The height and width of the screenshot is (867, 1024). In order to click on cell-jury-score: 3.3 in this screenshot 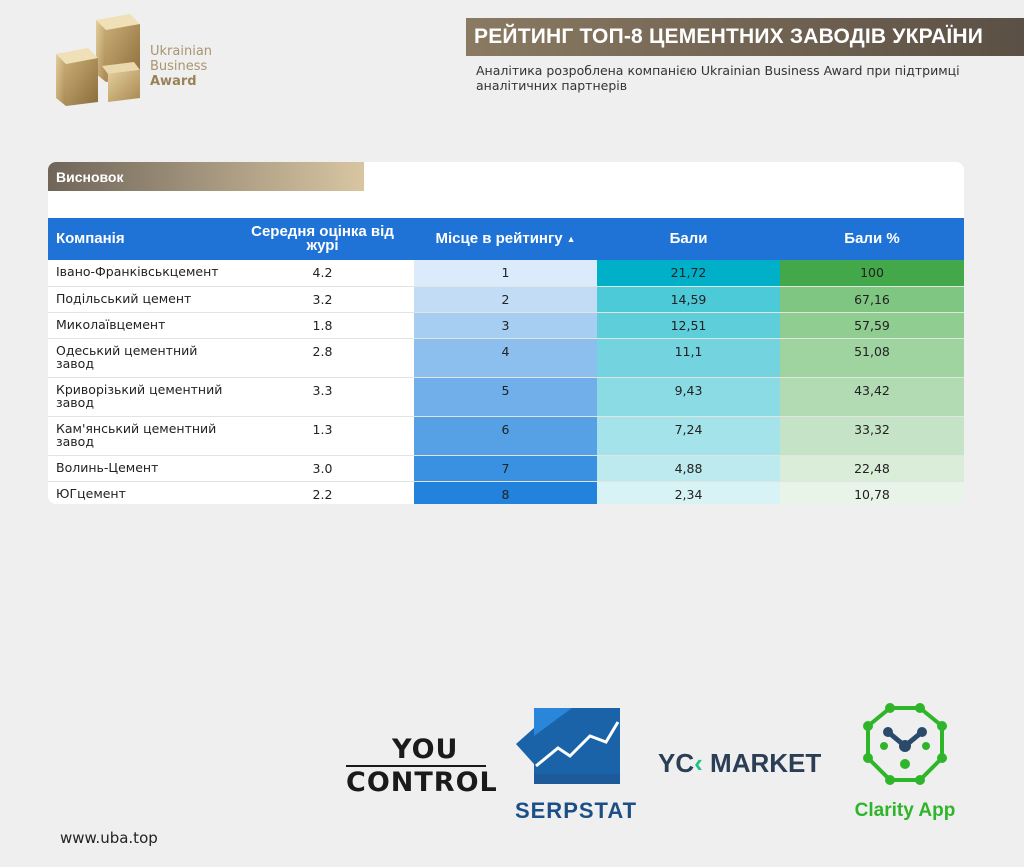, I will do `click(322, 397)`.